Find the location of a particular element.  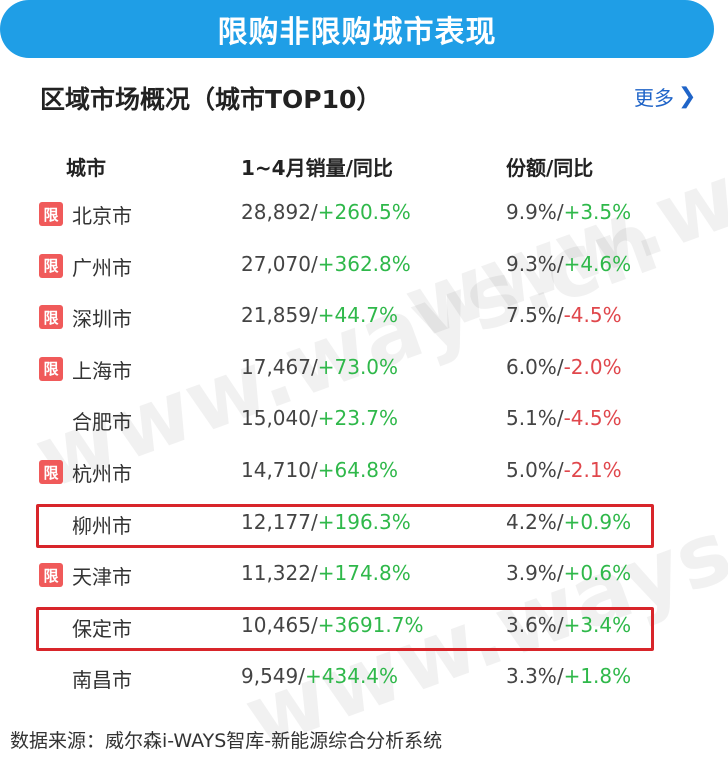

share-cell: 5.1%/-4.5% is located at coordinates (564, 418).